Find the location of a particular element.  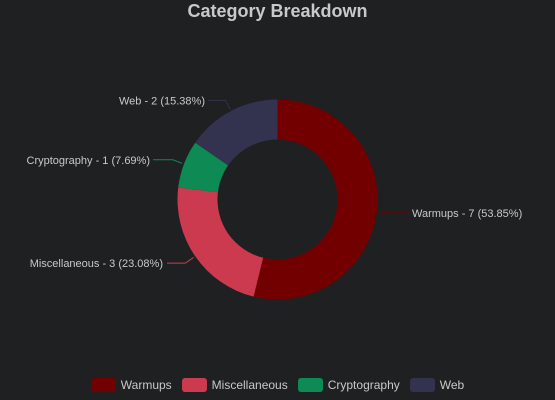

leader-line-warmups is located at coordinates (394, 212).